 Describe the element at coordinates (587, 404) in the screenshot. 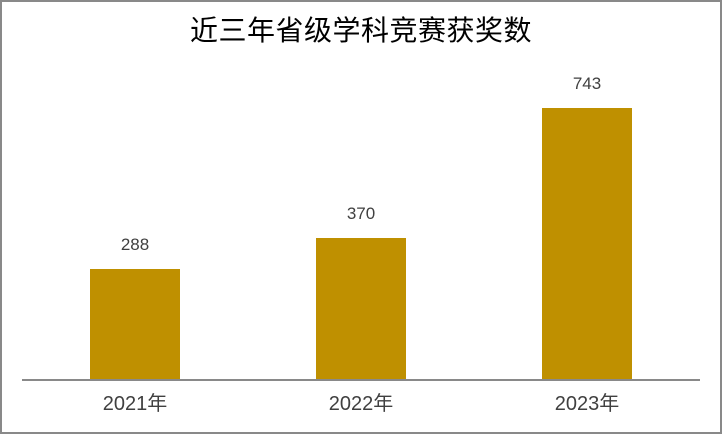

I see `x-axis-tick-label: 2023年` at that location.